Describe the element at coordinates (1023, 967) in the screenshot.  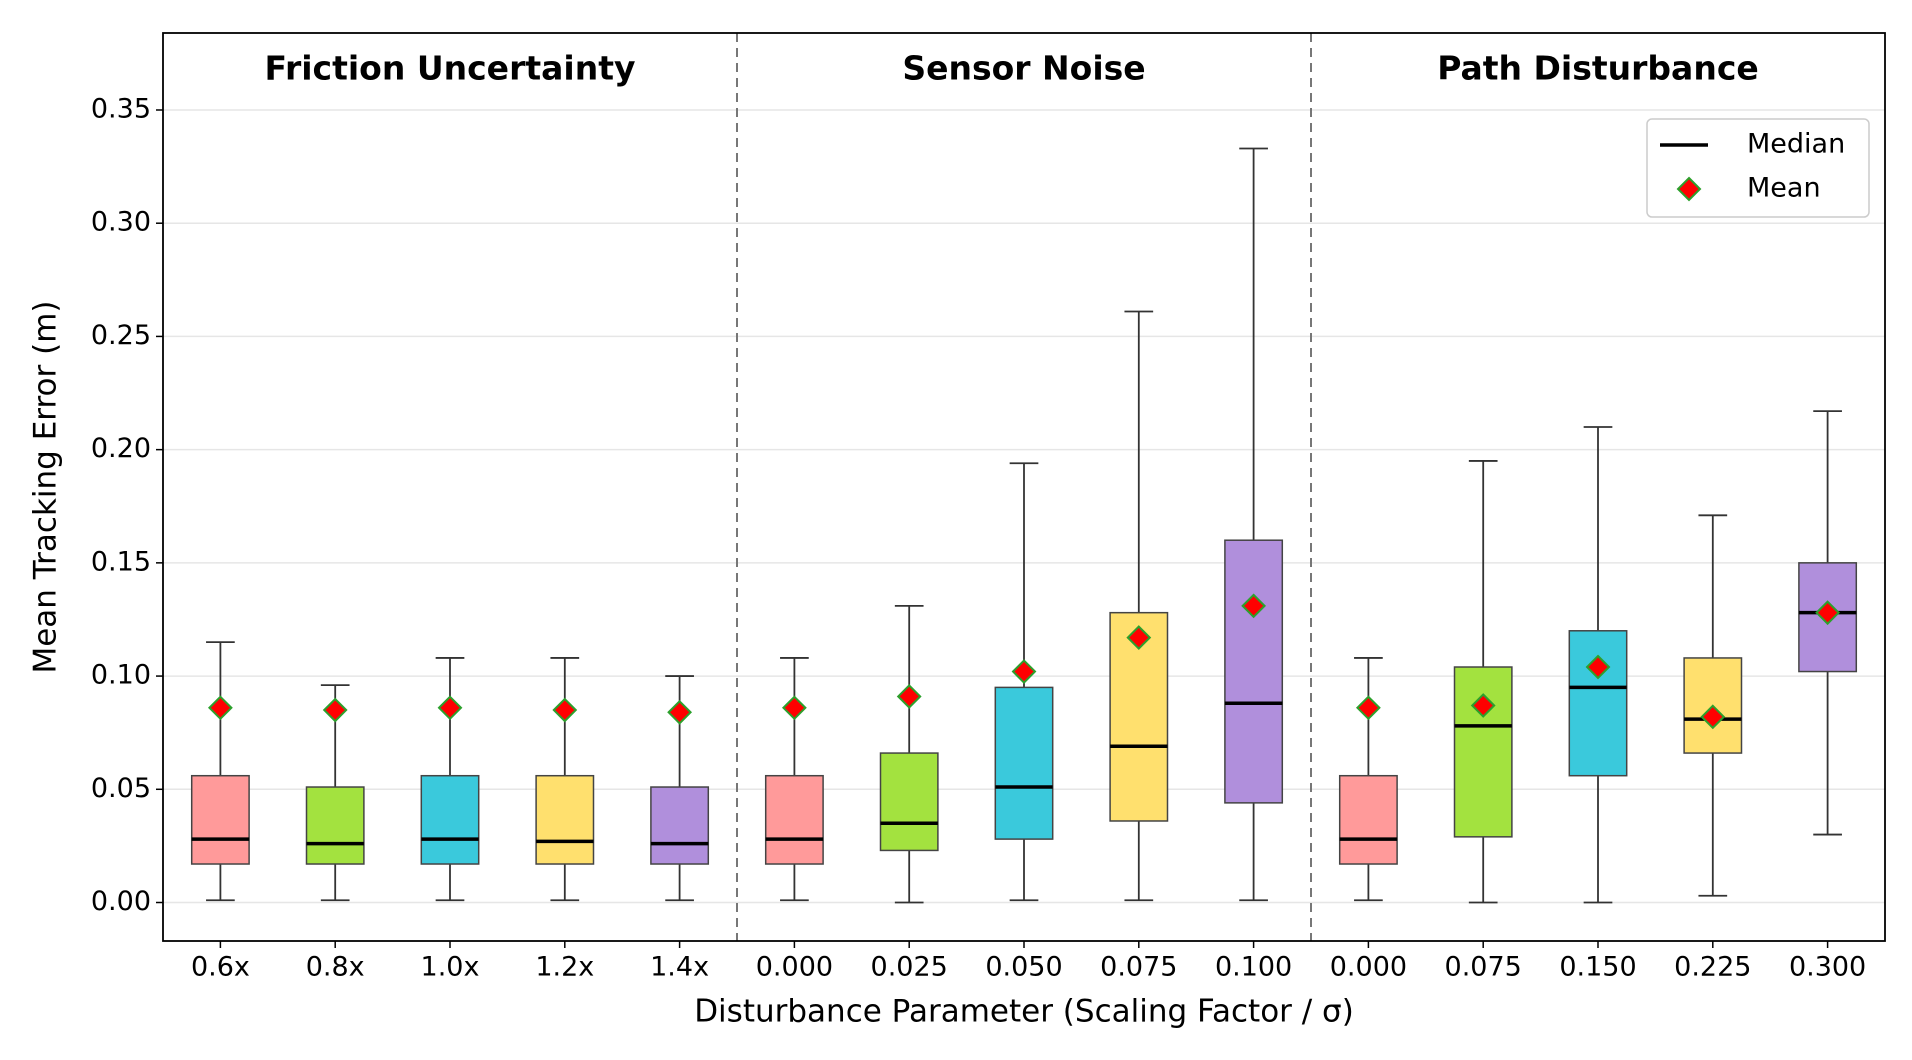
I see `x-tick-label: 0.050` at that location.